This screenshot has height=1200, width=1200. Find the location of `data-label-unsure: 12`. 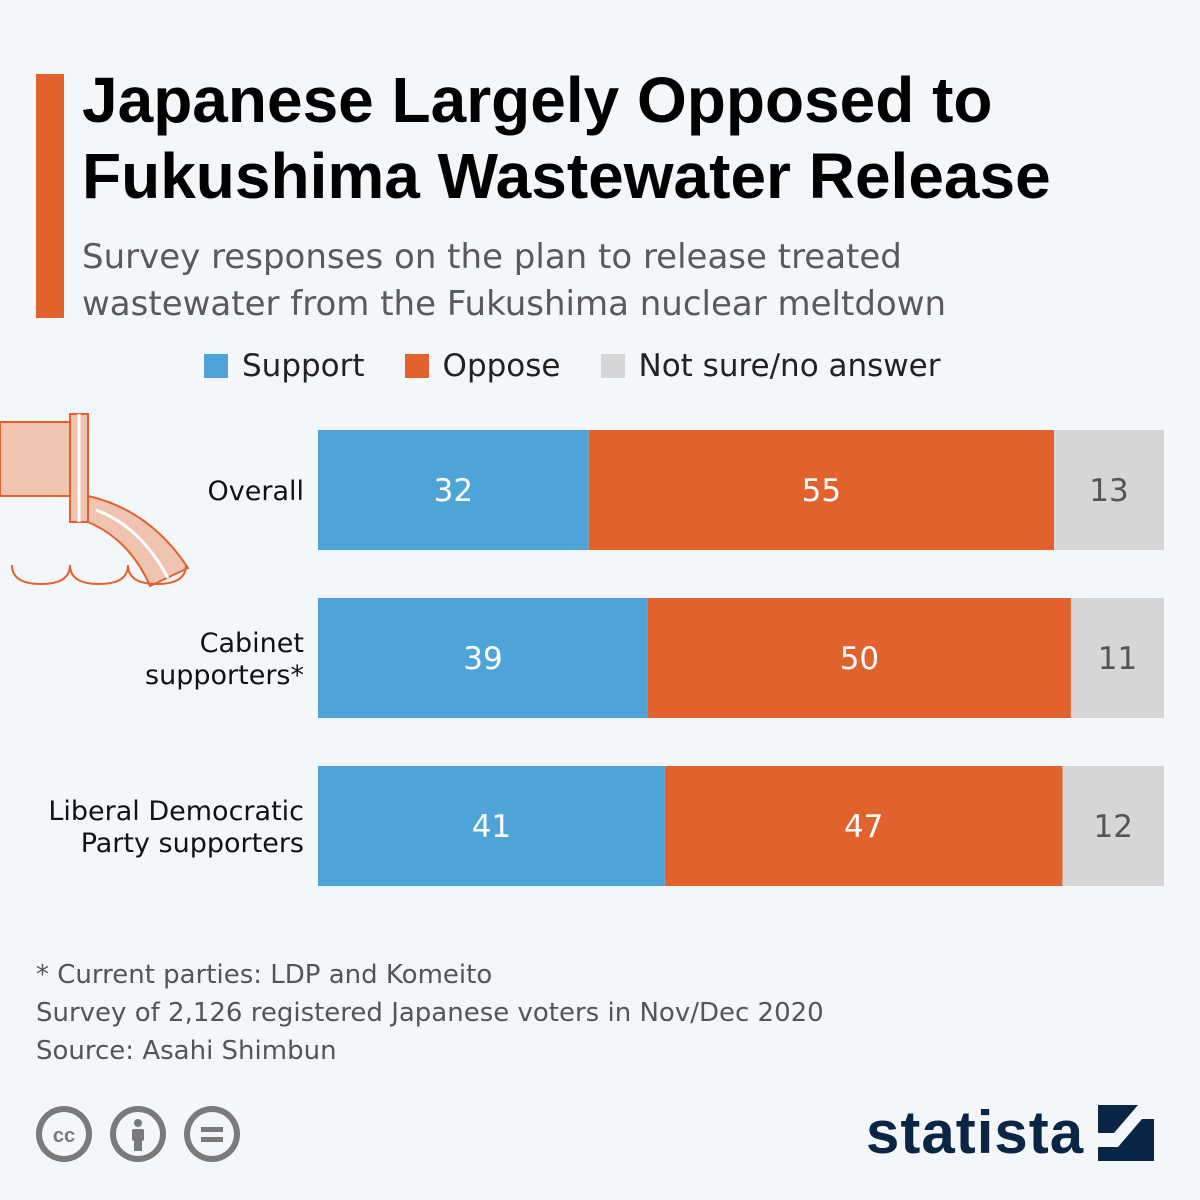

data-label-unsure: 12 is located at coordinates (1113, 827).